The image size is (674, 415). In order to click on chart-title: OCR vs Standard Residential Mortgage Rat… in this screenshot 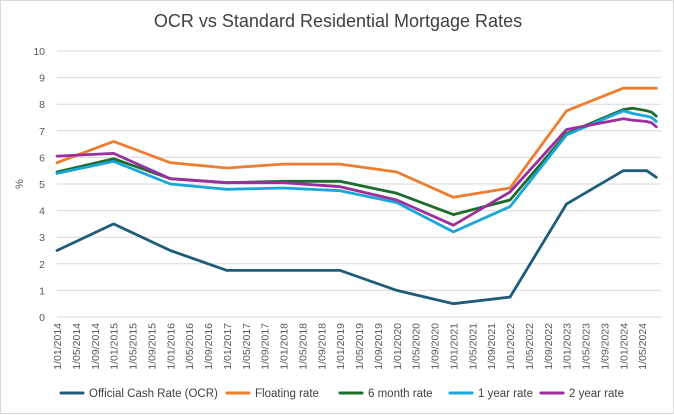, I will do `click(338, 21)`.